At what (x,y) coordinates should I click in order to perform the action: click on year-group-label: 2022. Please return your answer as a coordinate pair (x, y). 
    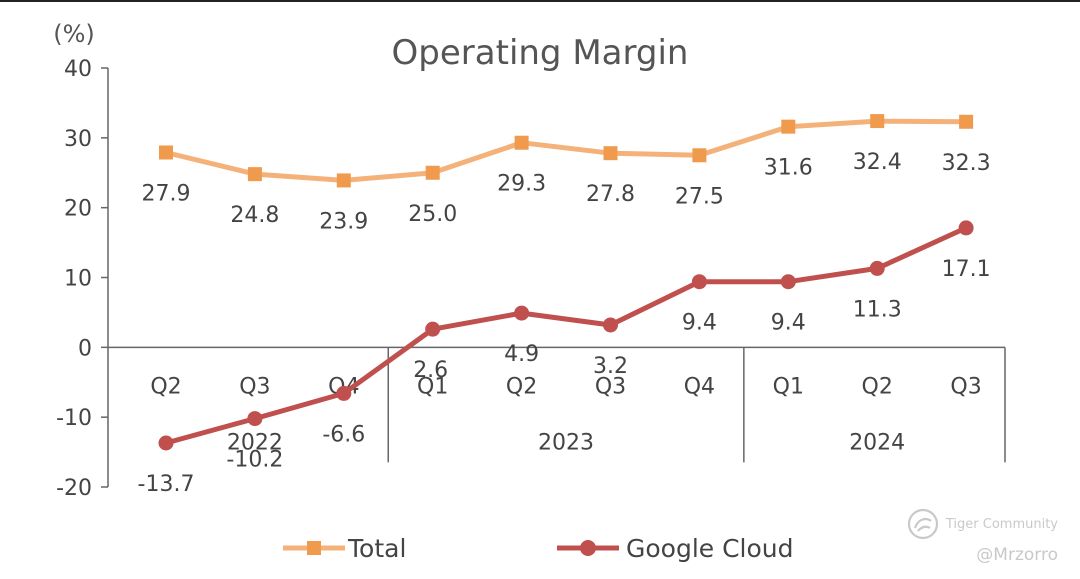
    Looking at the image, I should click on (255, 442).